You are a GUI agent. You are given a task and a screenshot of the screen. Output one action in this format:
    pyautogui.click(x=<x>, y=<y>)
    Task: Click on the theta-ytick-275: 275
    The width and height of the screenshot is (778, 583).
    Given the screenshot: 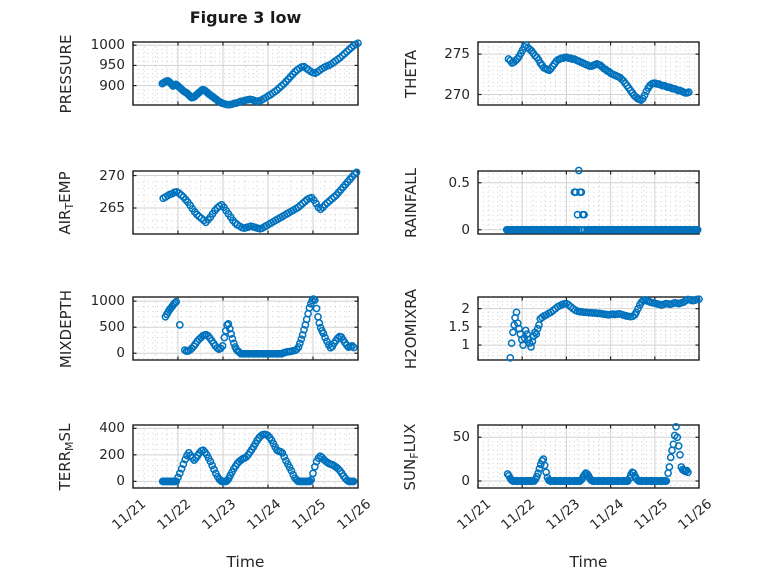 What is the action you would take?
    pyautogui.click(x=457, y=54)
    